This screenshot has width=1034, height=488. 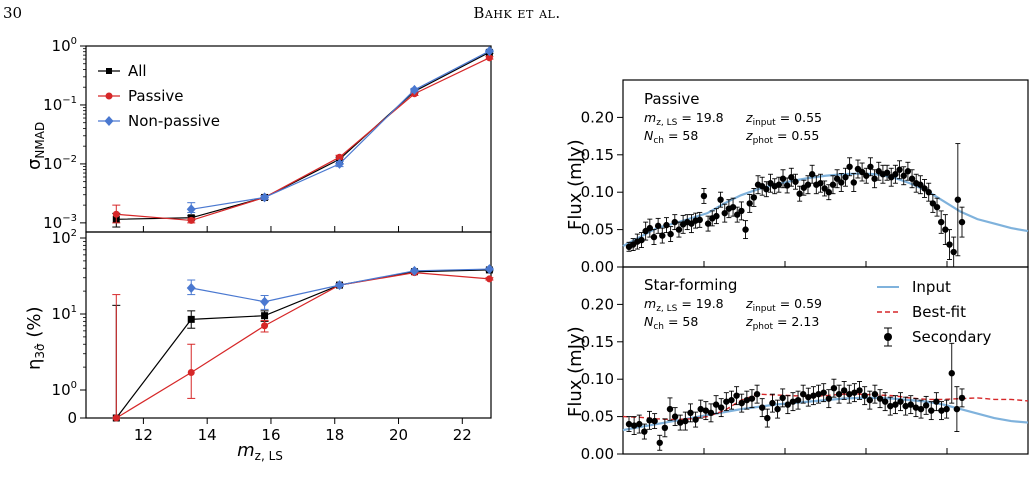 I want to click on eta-ytick-label: 10⁰, so click(x=64, y=389).